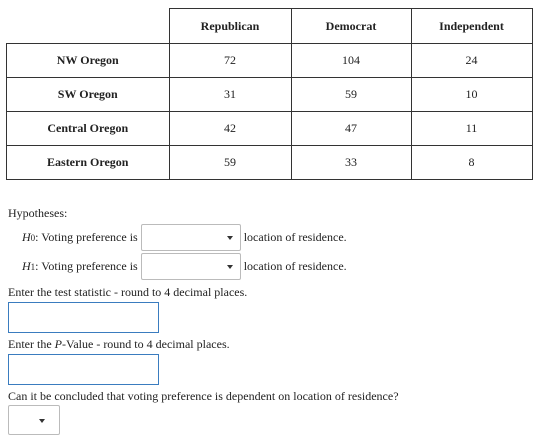 This screenshot has width=542, height=440. I want to click on p-value-input, so click(83, 369).